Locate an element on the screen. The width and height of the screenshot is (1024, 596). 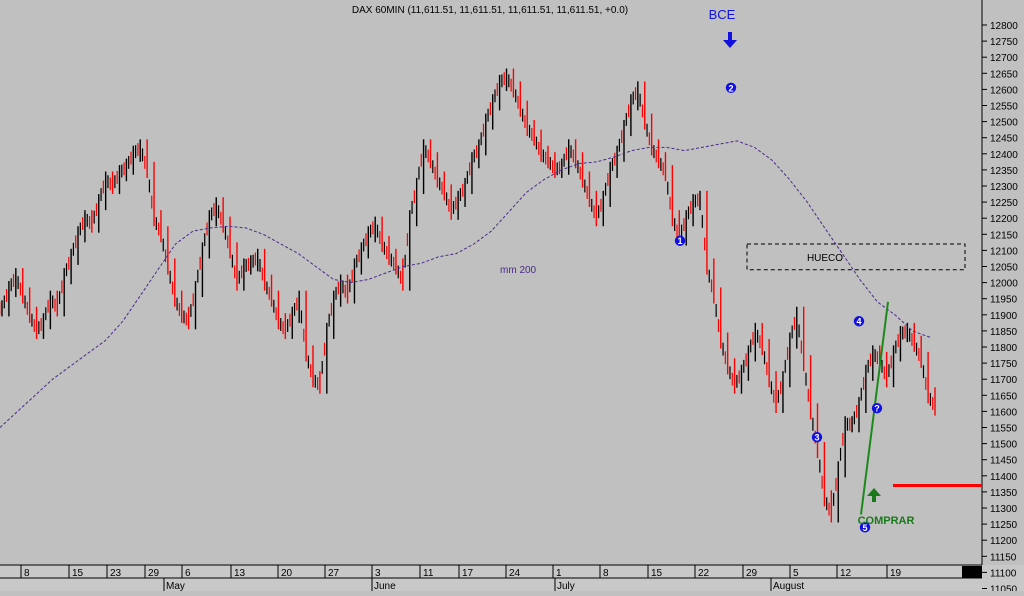
month-label: May is located at coordinates (175, 586).